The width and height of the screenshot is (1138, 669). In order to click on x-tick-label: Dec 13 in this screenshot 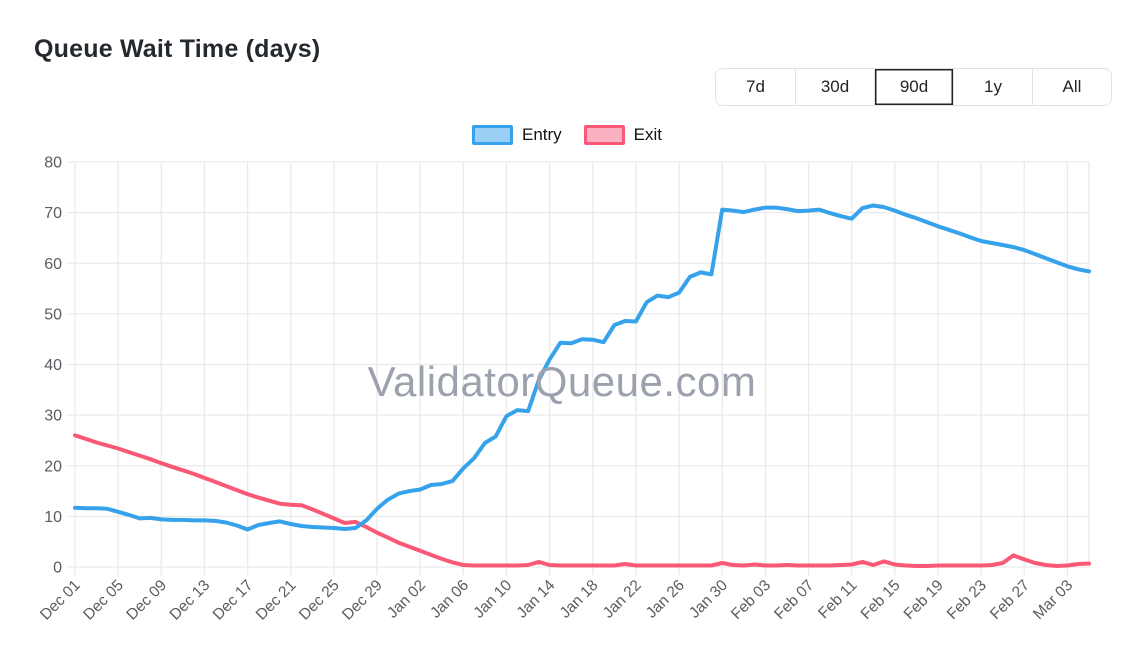, I will do `click(190, 600)`.